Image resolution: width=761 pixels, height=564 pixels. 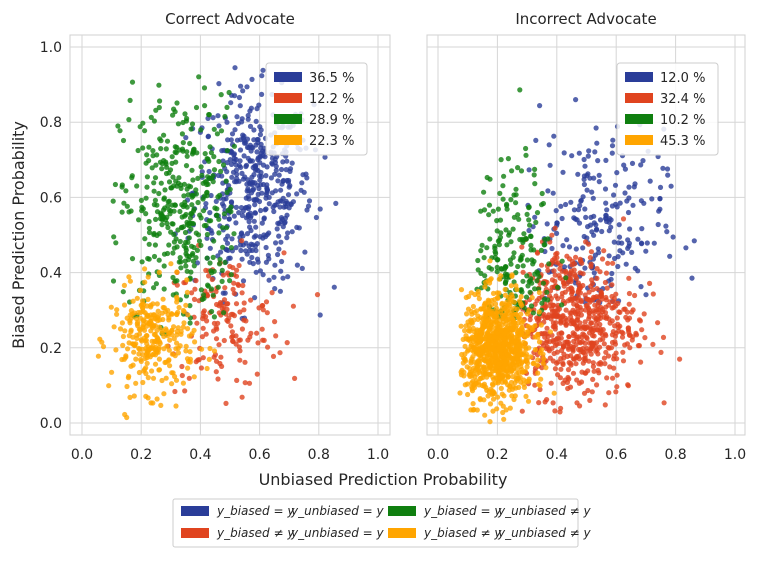 What do you see at coordinates (675, 455) in the screenshot?
I see `x-tick-label: 0.8` at bounding box center [675, 455].